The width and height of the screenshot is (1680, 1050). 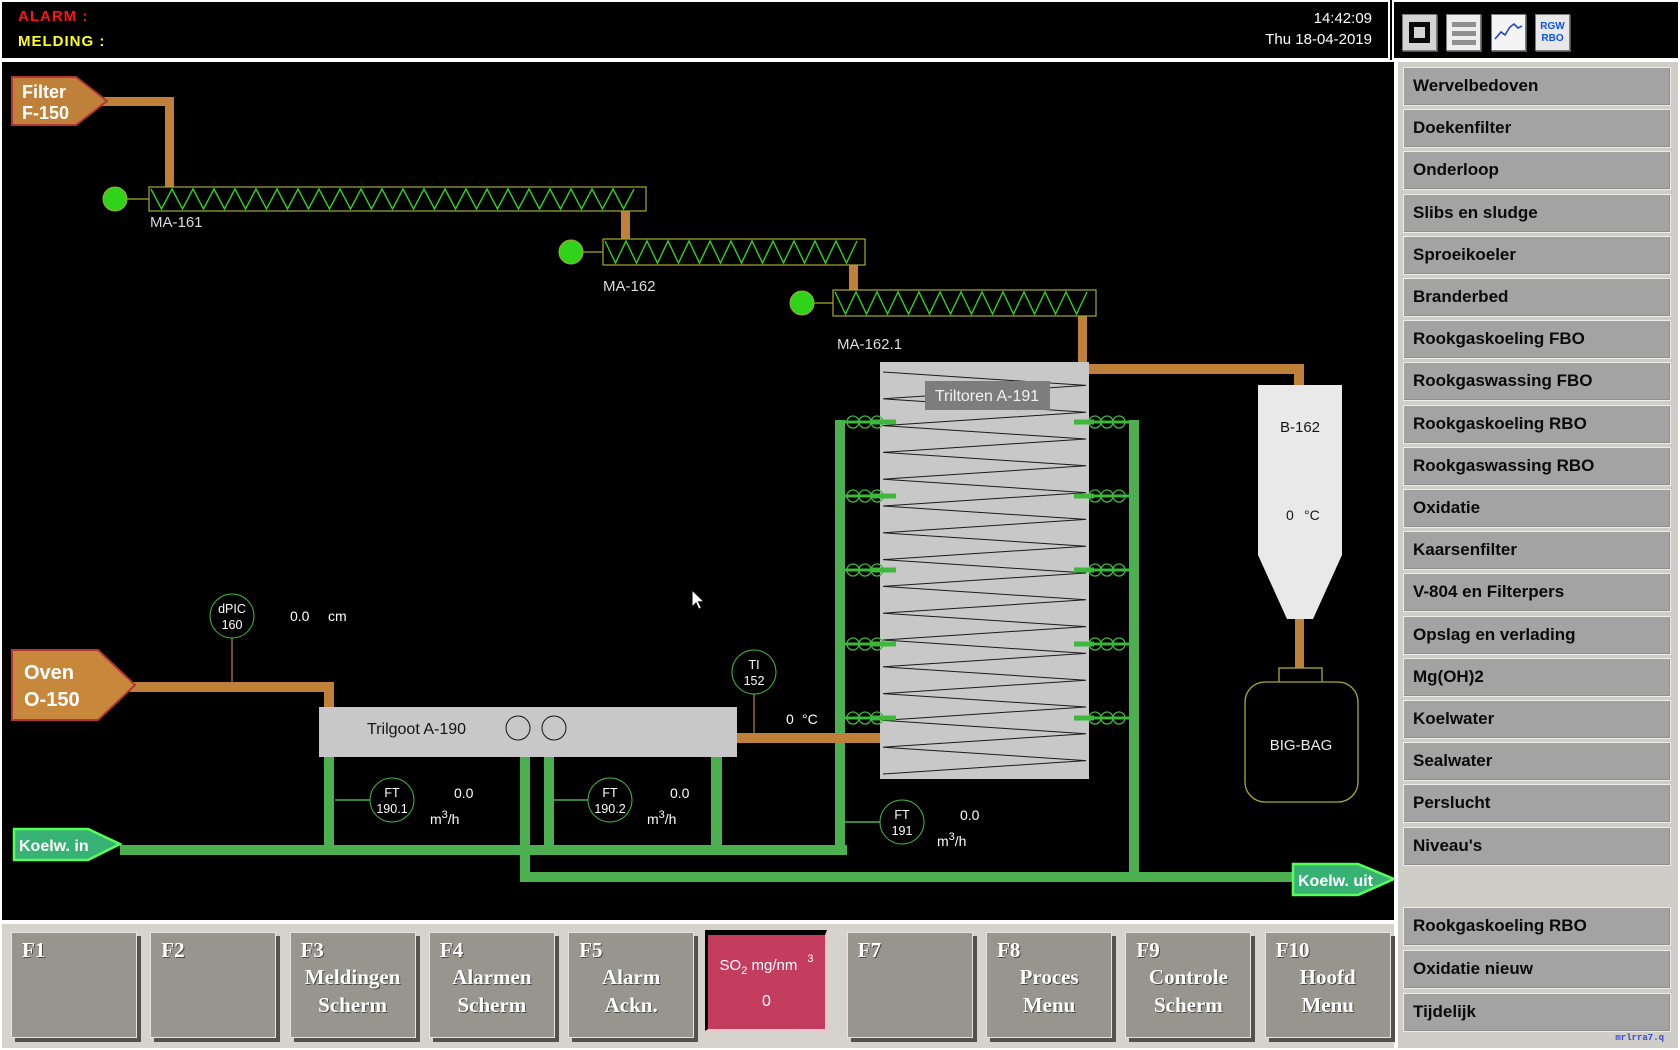 What do you see at coordinates (1292, 950) in the screenshot?
I see `fkey-number: F10` at bounding box center [1292, 950].